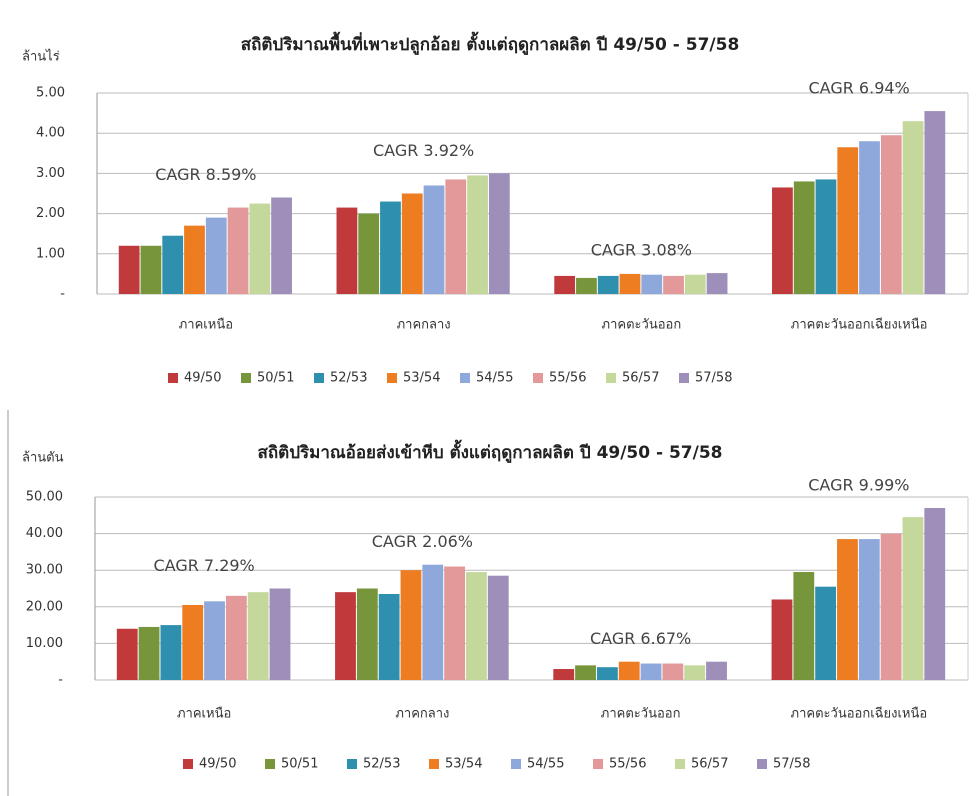  Describe the element at coordinates (348, 378) in the screenshot. I see `legend-label: 52/53` at that location.